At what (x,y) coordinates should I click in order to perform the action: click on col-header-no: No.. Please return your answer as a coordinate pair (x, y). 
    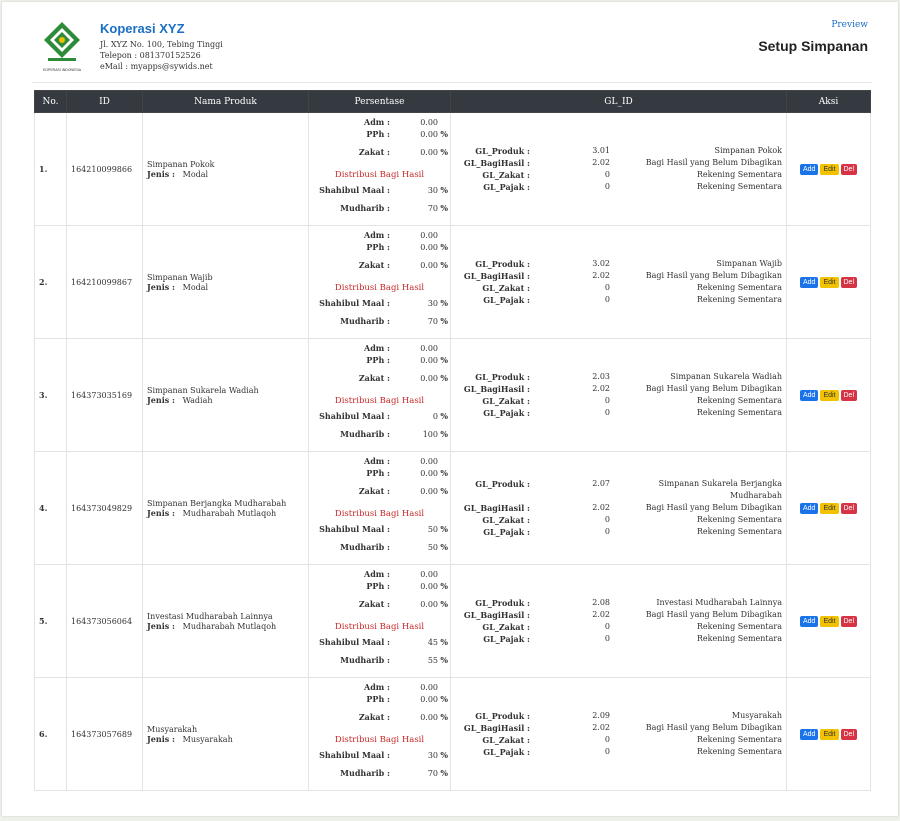
    Looking at the image, I should click on (50, 101).